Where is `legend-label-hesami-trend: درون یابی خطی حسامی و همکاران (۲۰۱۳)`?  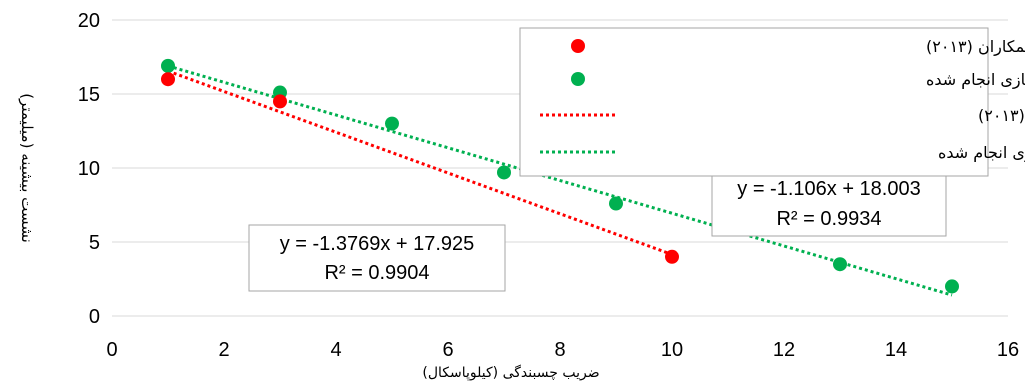
legend-label-hesami-trend: درون یابی خطی حسامی و همکاران (۲۰۱۳) is located at coordinates (1001, 116).